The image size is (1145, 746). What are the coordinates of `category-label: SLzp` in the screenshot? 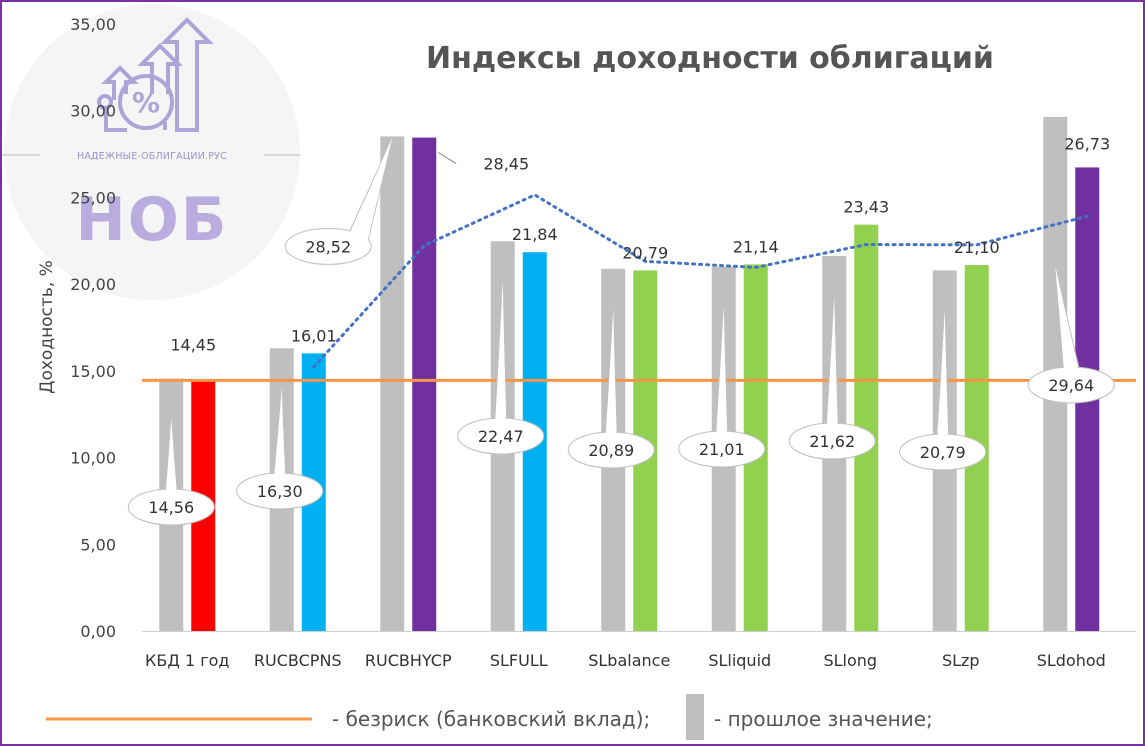 It's located at (961, 660).